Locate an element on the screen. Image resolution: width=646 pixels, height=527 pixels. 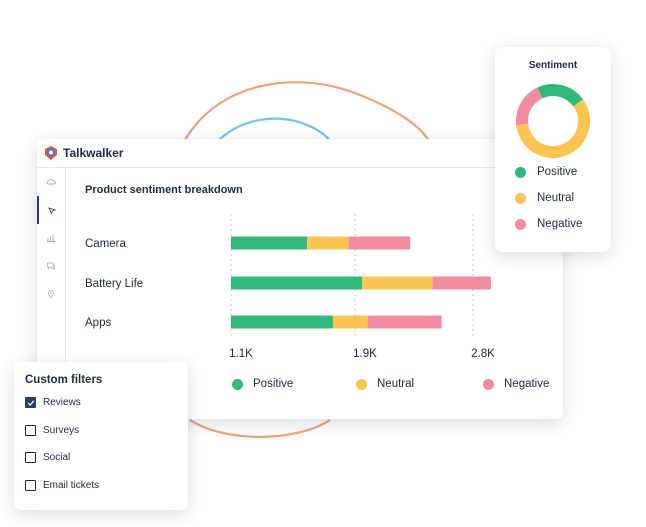
donut-legend-positive: Positive is located at coordinates (546, 172).